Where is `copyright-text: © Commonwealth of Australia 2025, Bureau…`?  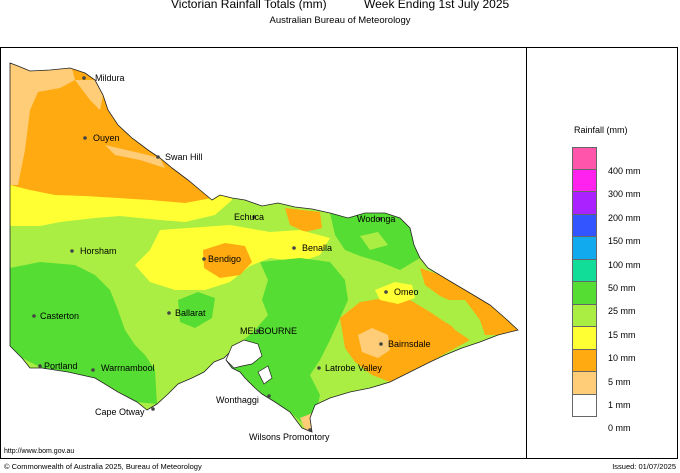 copyright-text: © Commonwealth of Australia 2025, Bureau… is located at coordinates (103, 466).